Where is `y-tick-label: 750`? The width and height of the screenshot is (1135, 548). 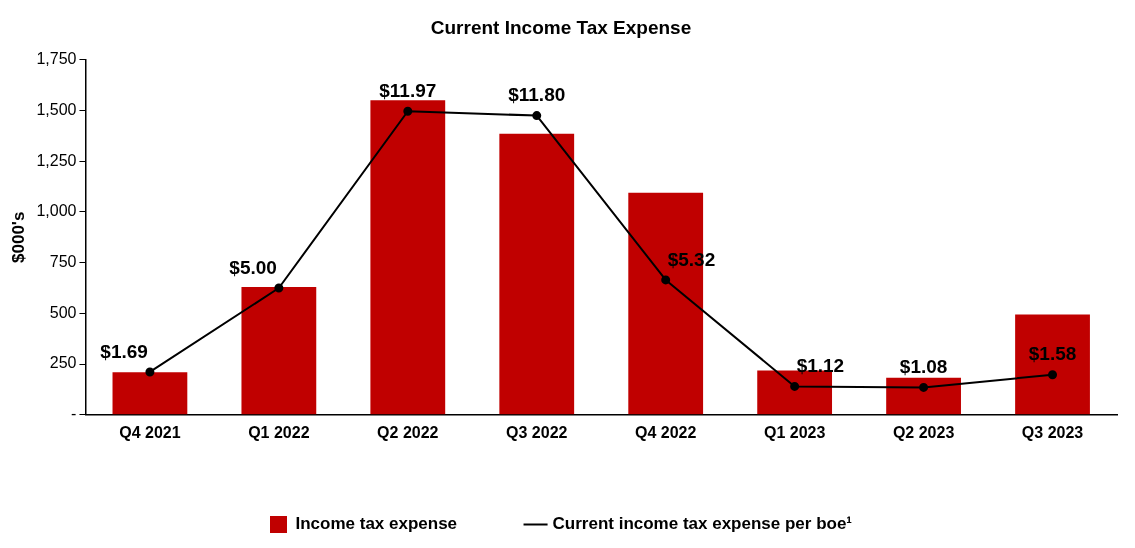 y-tick-label: 750 is located at coordinates (63, 262).